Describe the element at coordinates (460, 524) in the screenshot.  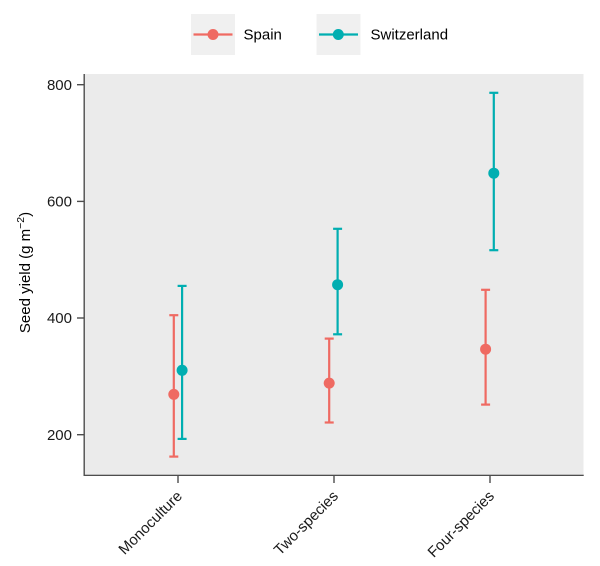
I see `svg-text: Four-species` at that location.